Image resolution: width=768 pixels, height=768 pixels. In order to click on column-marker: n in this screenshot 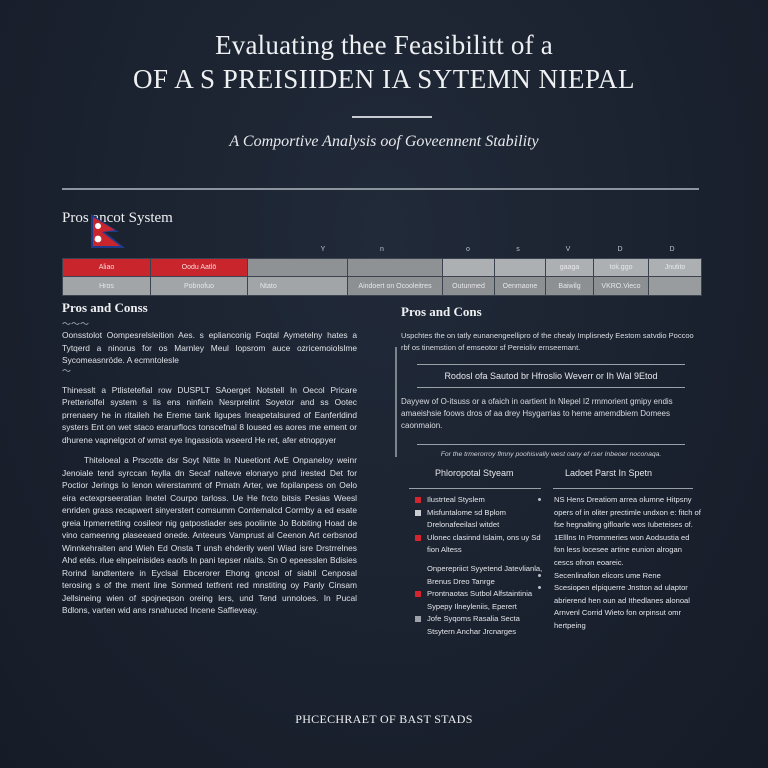, I will do `click(382, 249)`.